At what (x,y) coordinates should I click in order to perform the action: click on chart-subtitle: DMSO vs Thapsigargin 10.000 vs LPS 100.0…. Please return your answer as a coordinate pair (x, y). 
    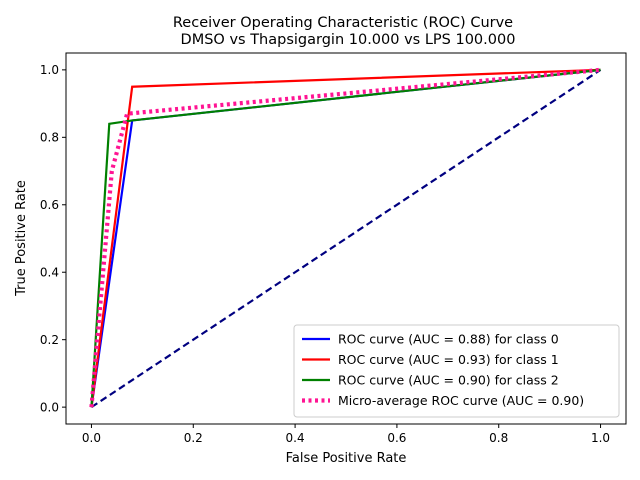
    Looking at the image, I should click on (348, 40).